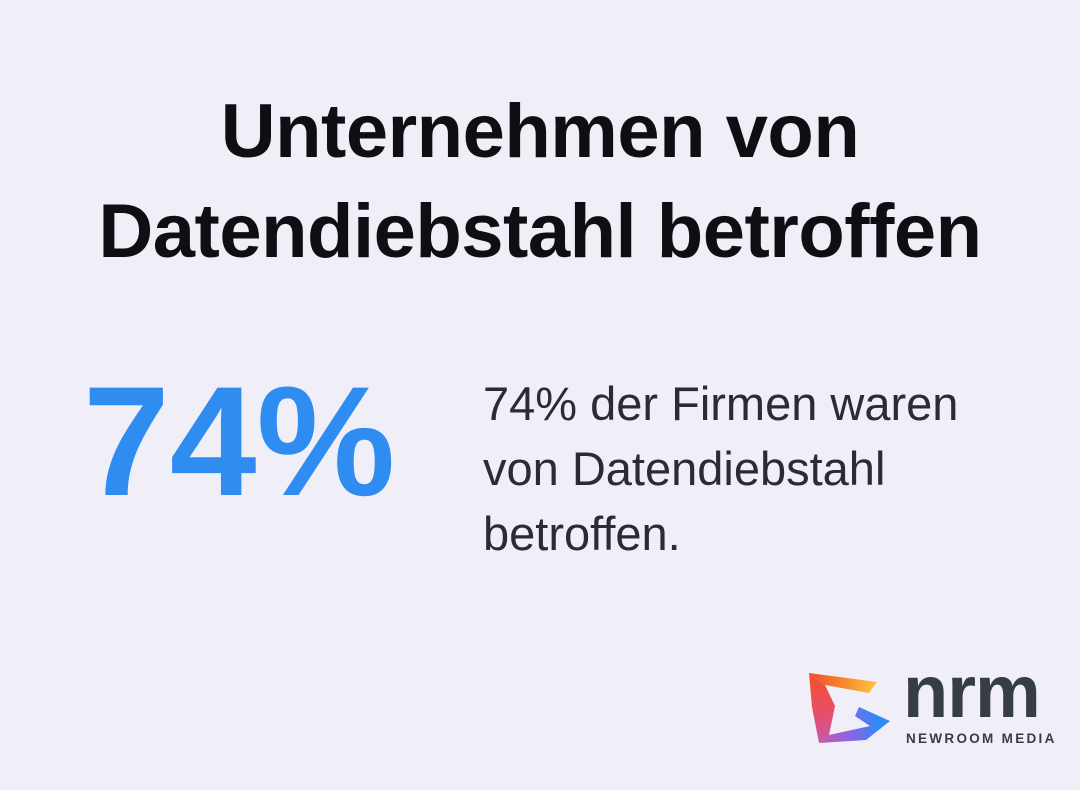 The height and width of the screenshot is (790, 1080). I want to click on logo-tagline-text: NEWROOM MEDIA, so click(981, 738).